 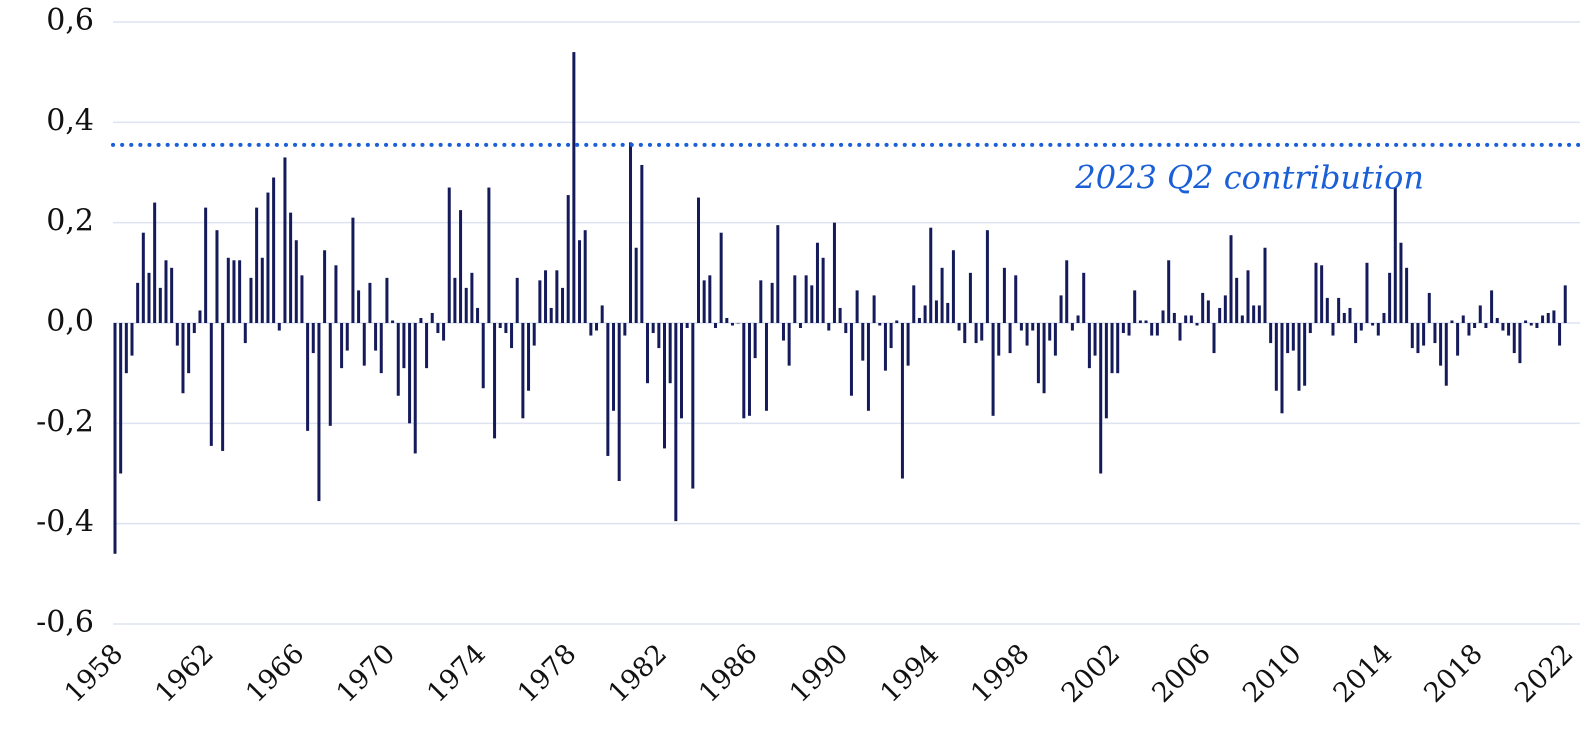 I want to click on y-tick-label: -0,6, so click(x=65, y=622).